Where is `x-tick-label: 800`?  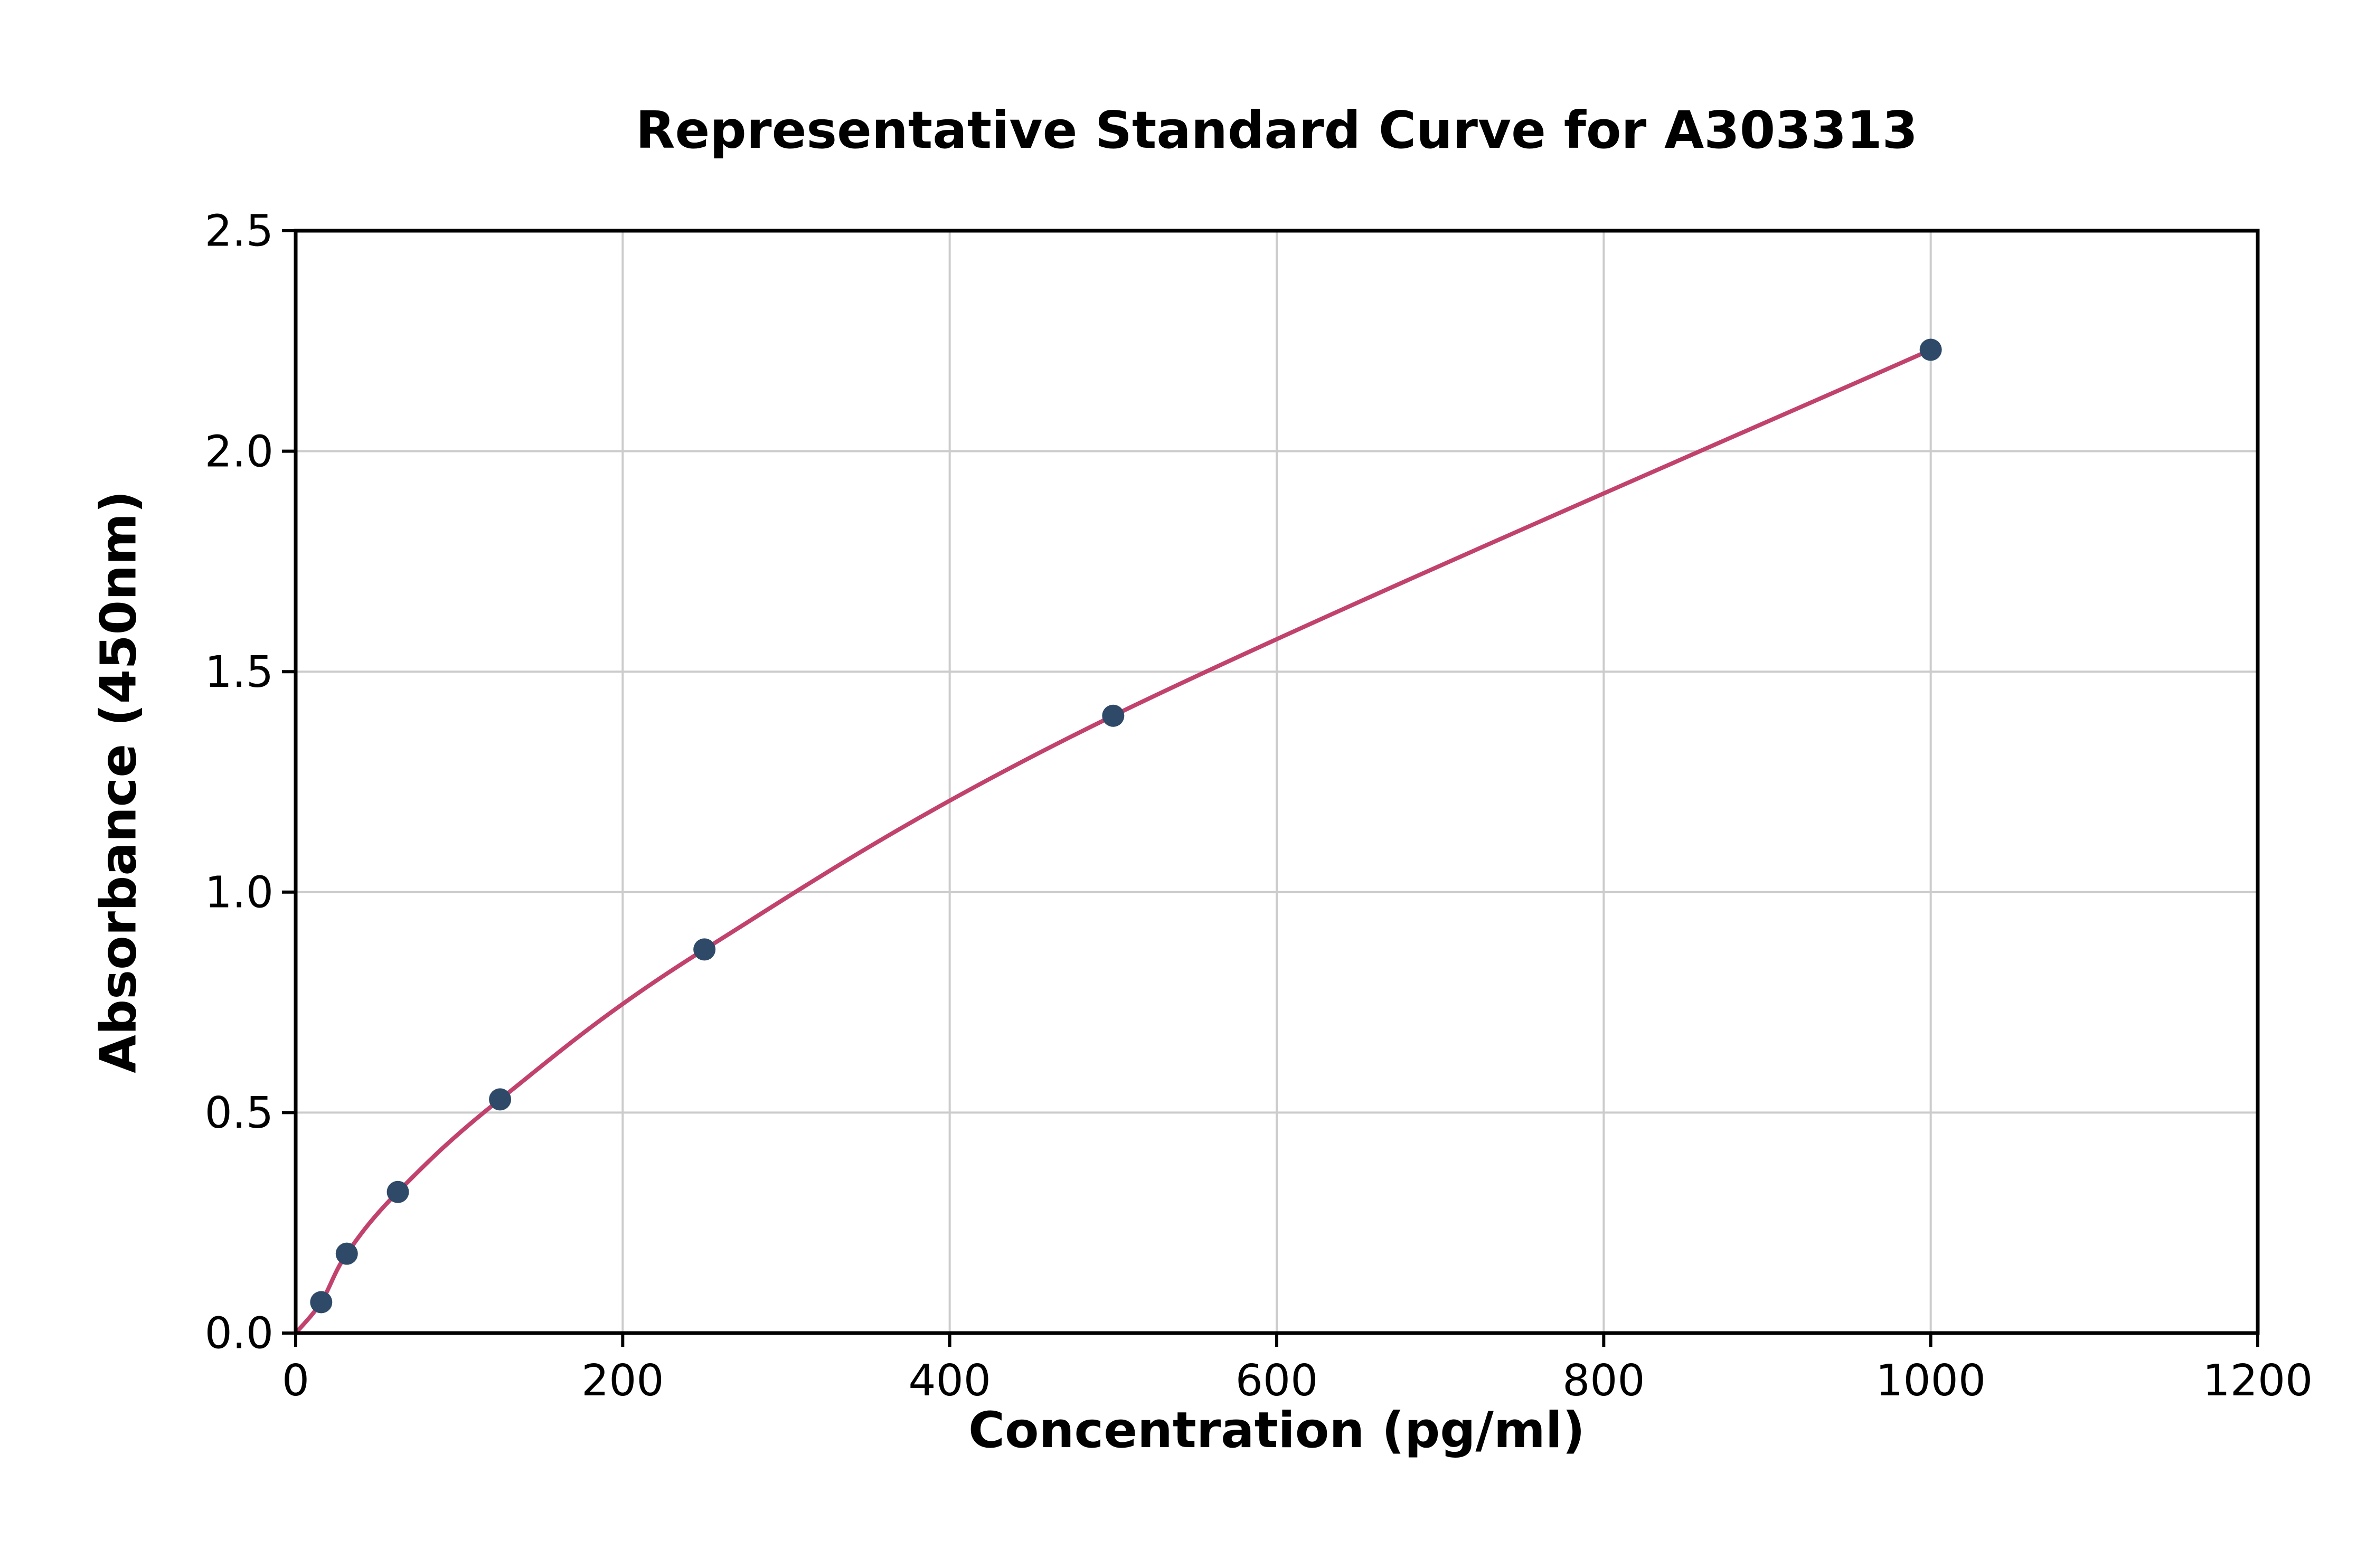
x-tick-label: 800 is located at coordinates (1604, 1381).